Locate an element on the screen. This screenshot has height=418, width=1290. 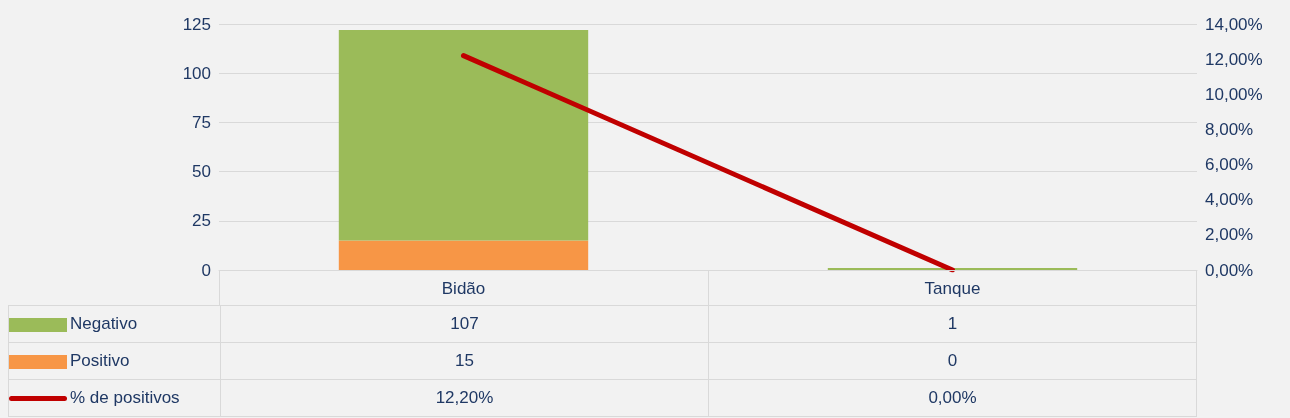
legend-label: % de positivos is located at coordinates (114, 398).